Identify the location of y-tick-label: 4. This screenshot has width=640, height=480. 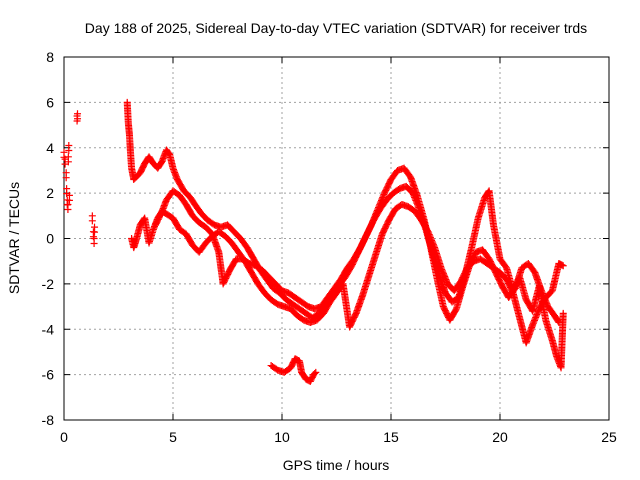
(50, 148).